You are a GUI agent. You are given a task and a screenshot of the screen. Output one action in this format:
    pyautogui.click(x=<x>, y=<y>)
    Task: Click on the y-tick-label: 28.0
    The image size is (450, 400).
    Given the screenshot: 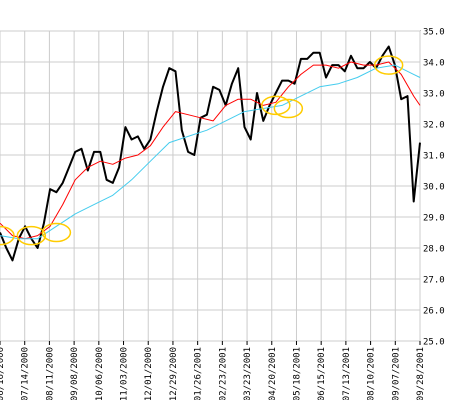 What is the action you would take?
    pyautogui.click(x=434, y=250)
    